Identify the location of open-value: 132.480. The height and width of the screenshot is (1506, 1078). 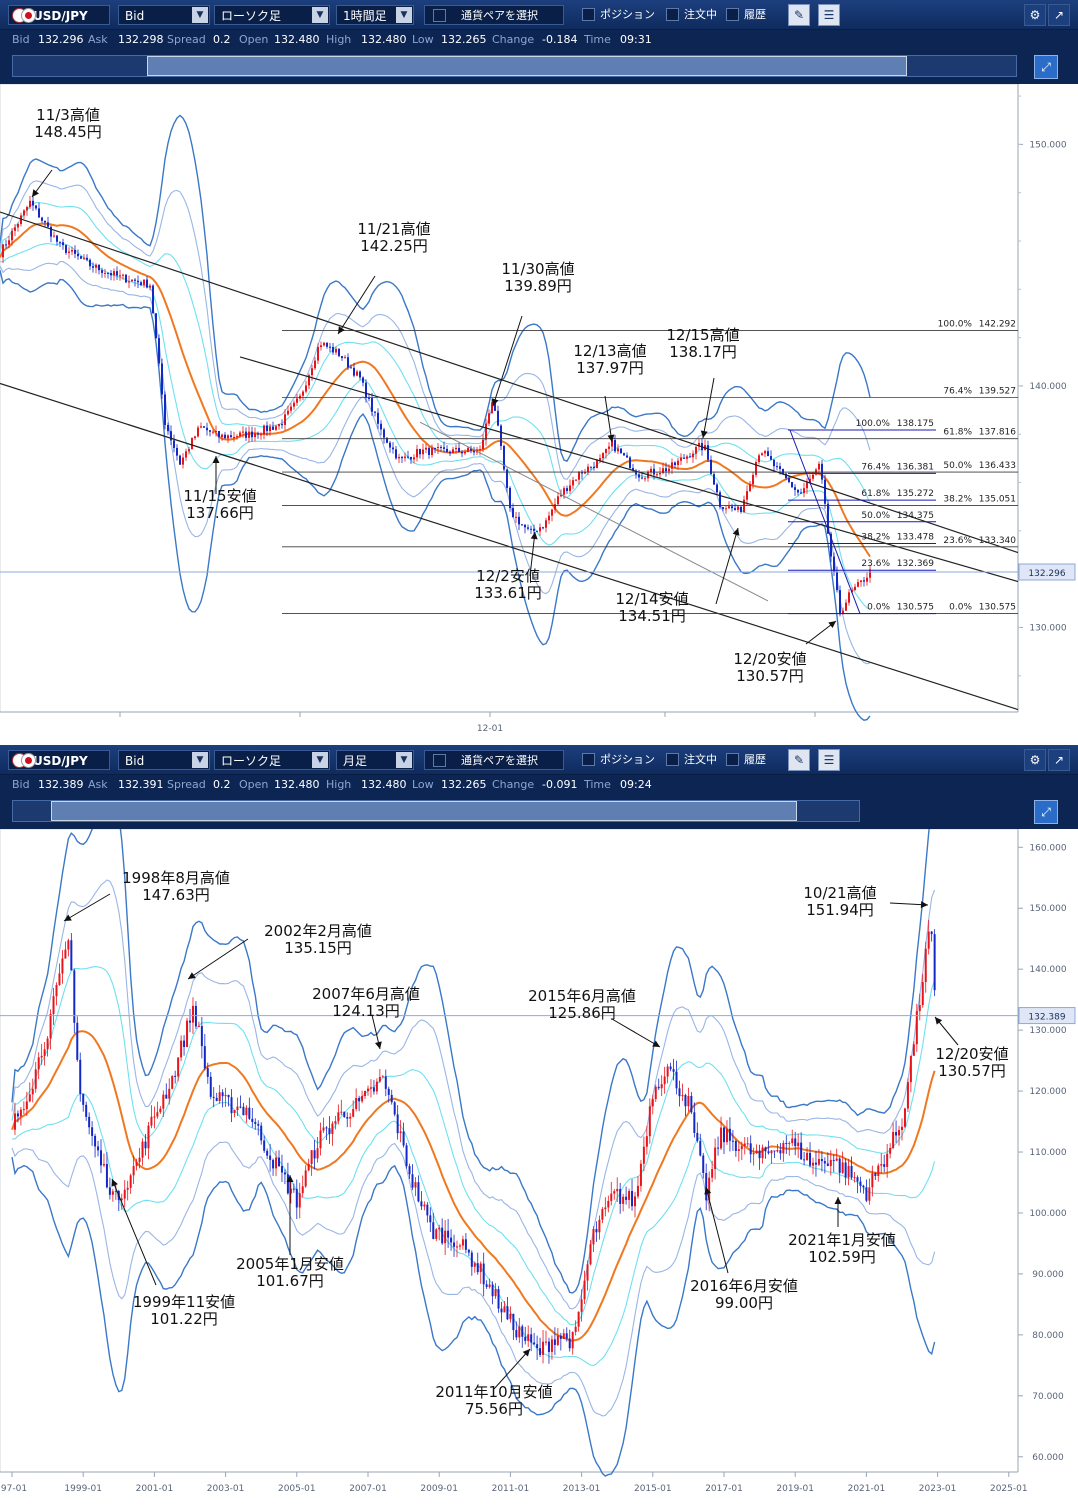
(297, 784).